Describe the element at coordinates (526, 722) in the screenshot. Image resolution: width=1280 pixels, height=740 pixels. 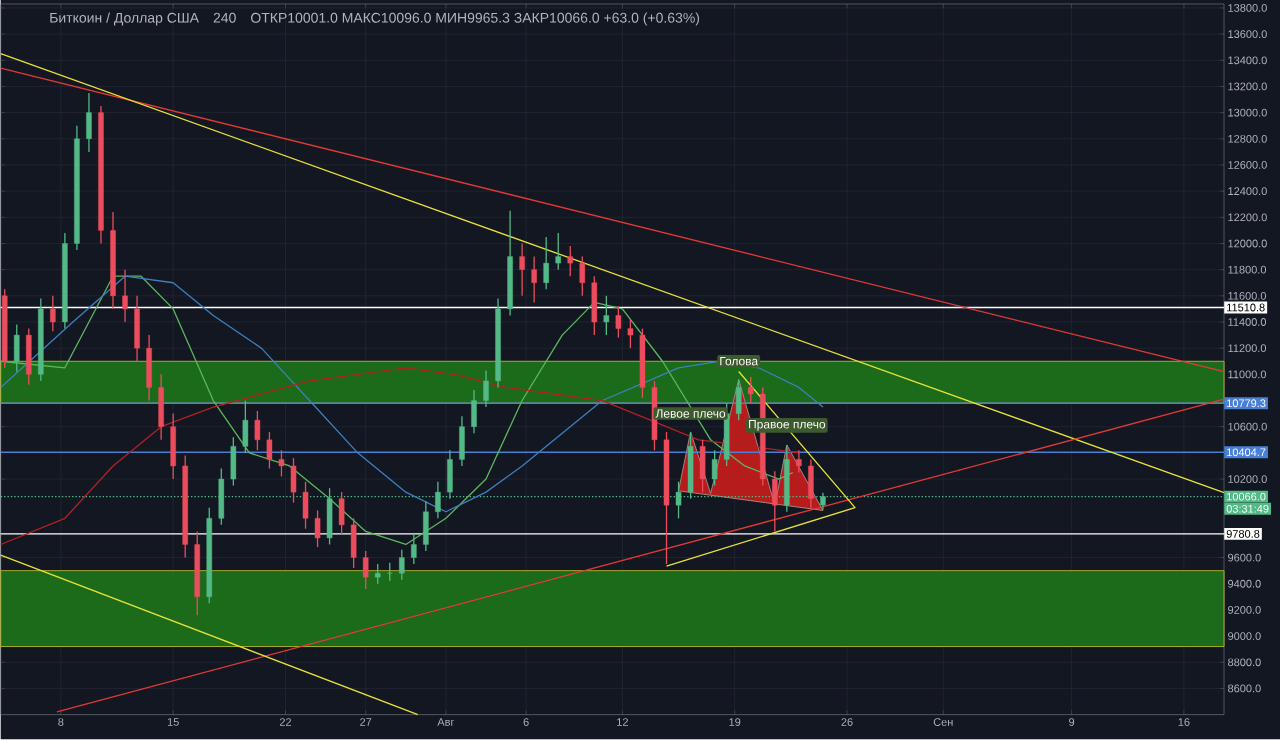
I see `x-tick-label: 6` at that location.